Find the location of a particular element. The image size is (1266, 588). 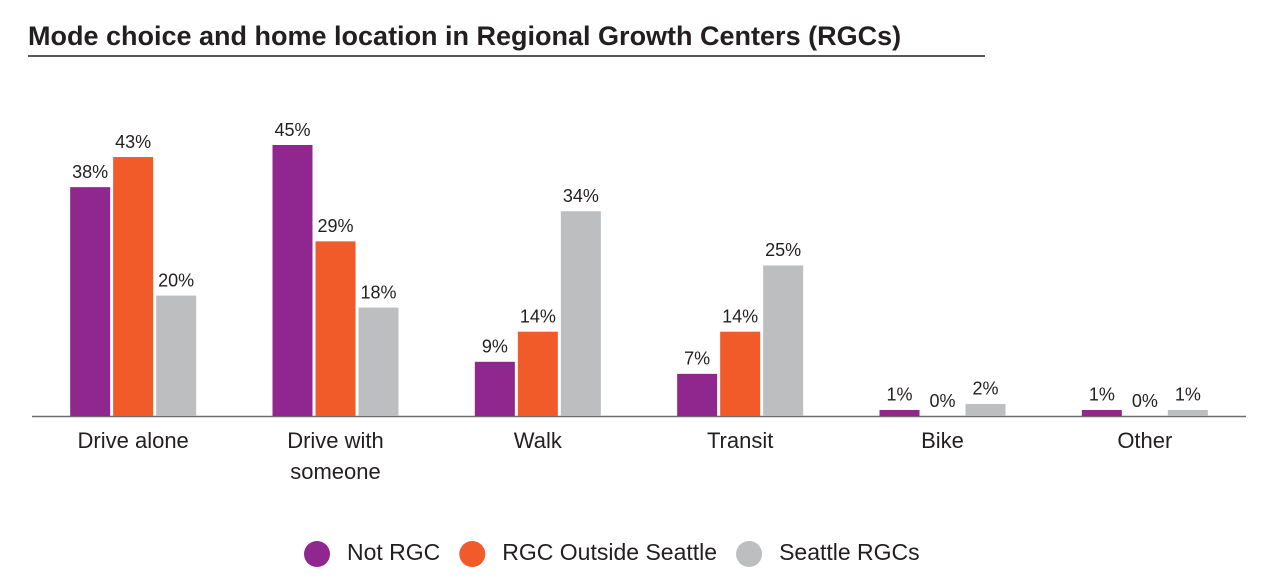

data-label: 9% is located at coordinates (495, 347).